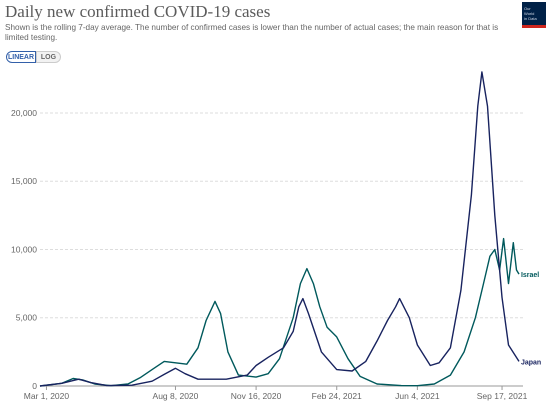  Describe the element at coordinates (417, 396) in the screenshot. I see `x-tick-label: Jun 4, 2021` at that location.